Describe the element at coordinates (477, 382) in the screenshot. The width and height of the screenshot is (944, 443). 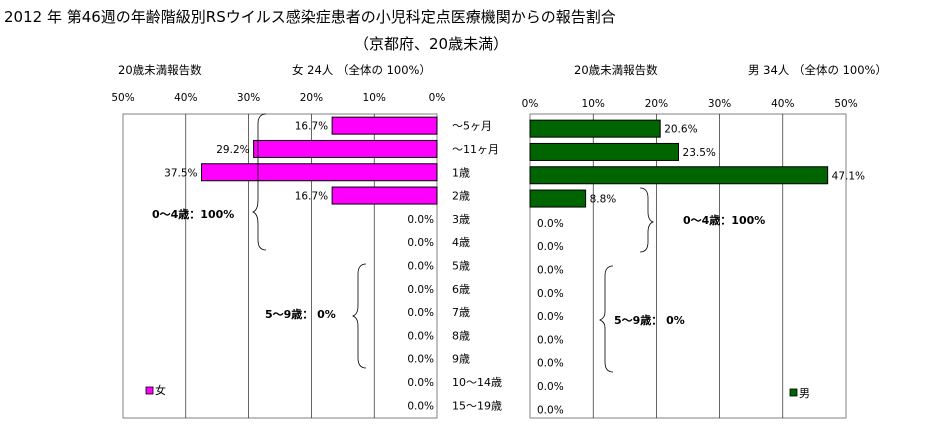
I see `category-label: 10～14歳` at that location.